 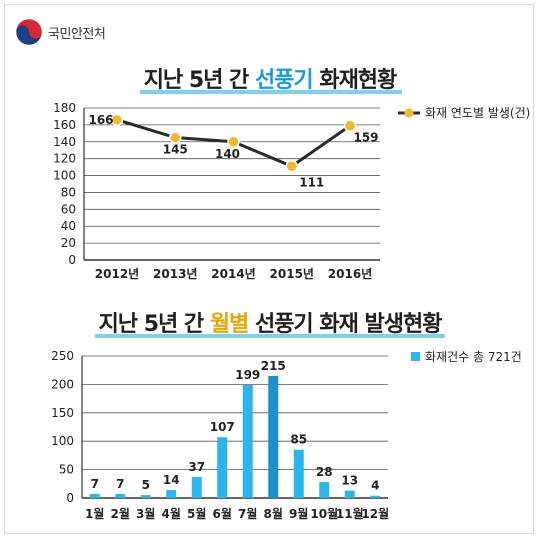 What do you see at coordinates (375, 513) in the screenshot?
I see `bar-x-tick-label: 12월` at bounding box center [375, 513].